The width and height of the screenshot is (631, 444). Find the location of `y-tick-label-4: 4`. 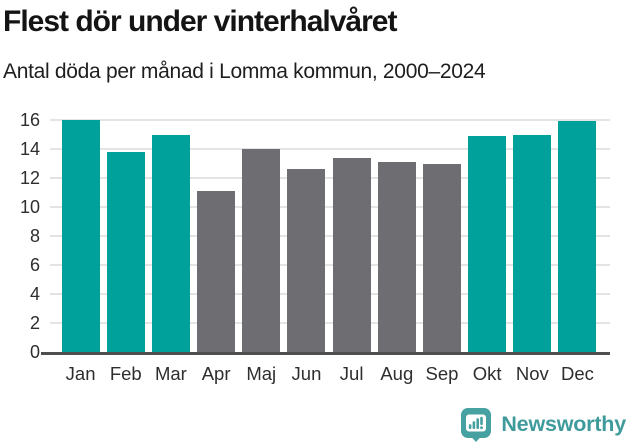

y-tick-label-4: 4 is located at coordinates (34, 294).